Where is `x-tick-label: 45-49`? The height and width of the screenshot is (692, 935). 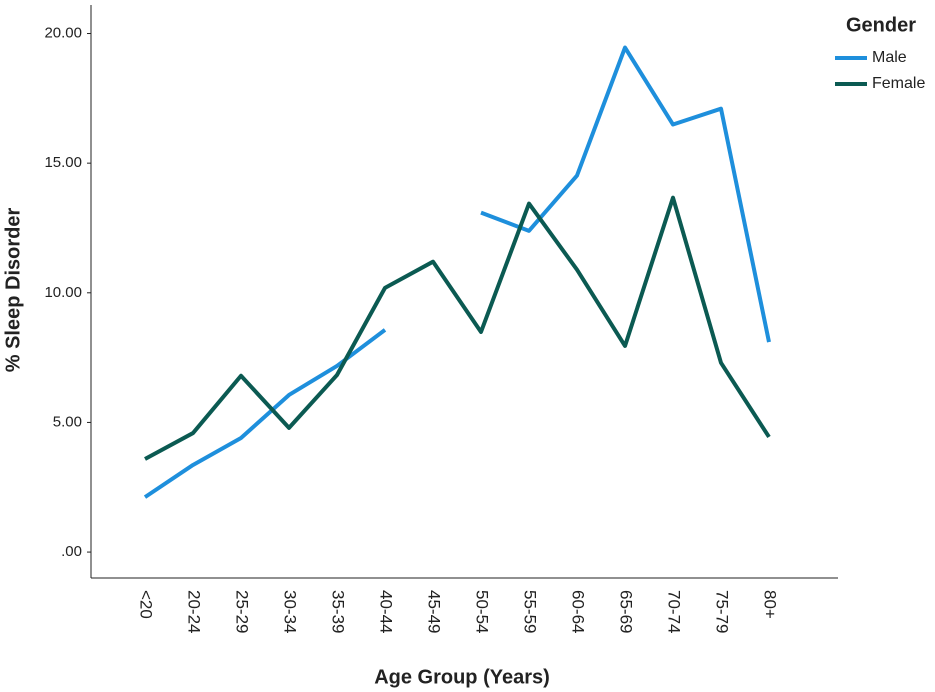 x-tick-label: 45-49 is located at coordinates (434, 611).